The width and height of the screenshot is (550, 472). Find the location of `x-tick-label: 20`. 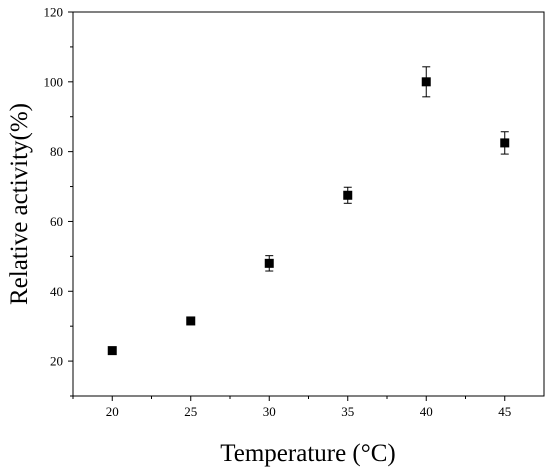

x-tick-label: 20 is located at coordinates (112, 411).